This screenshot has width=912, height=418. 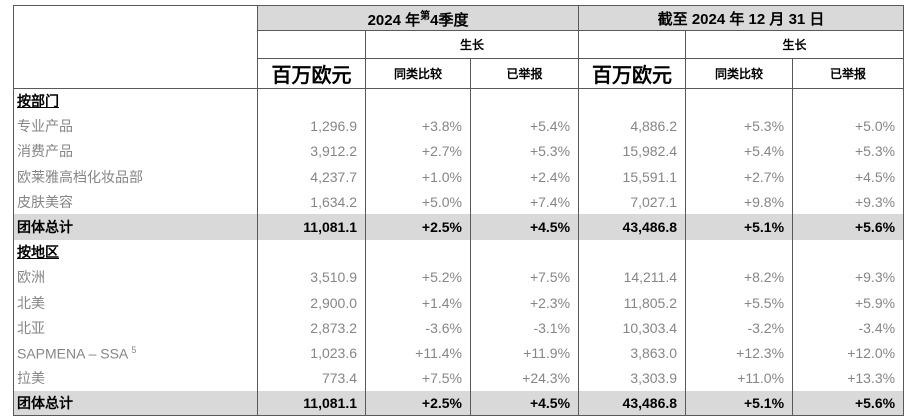 What do you see at coordinates (135, 202) in the screenshot?
I see `row-label: 皮肤美容` at bounding box center [135, 202].